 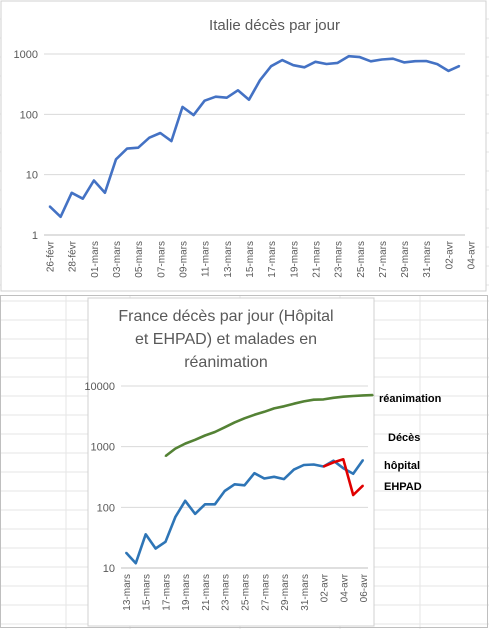 I want to click on annotation-hopital: hôpital, so click(x=402, y=466).